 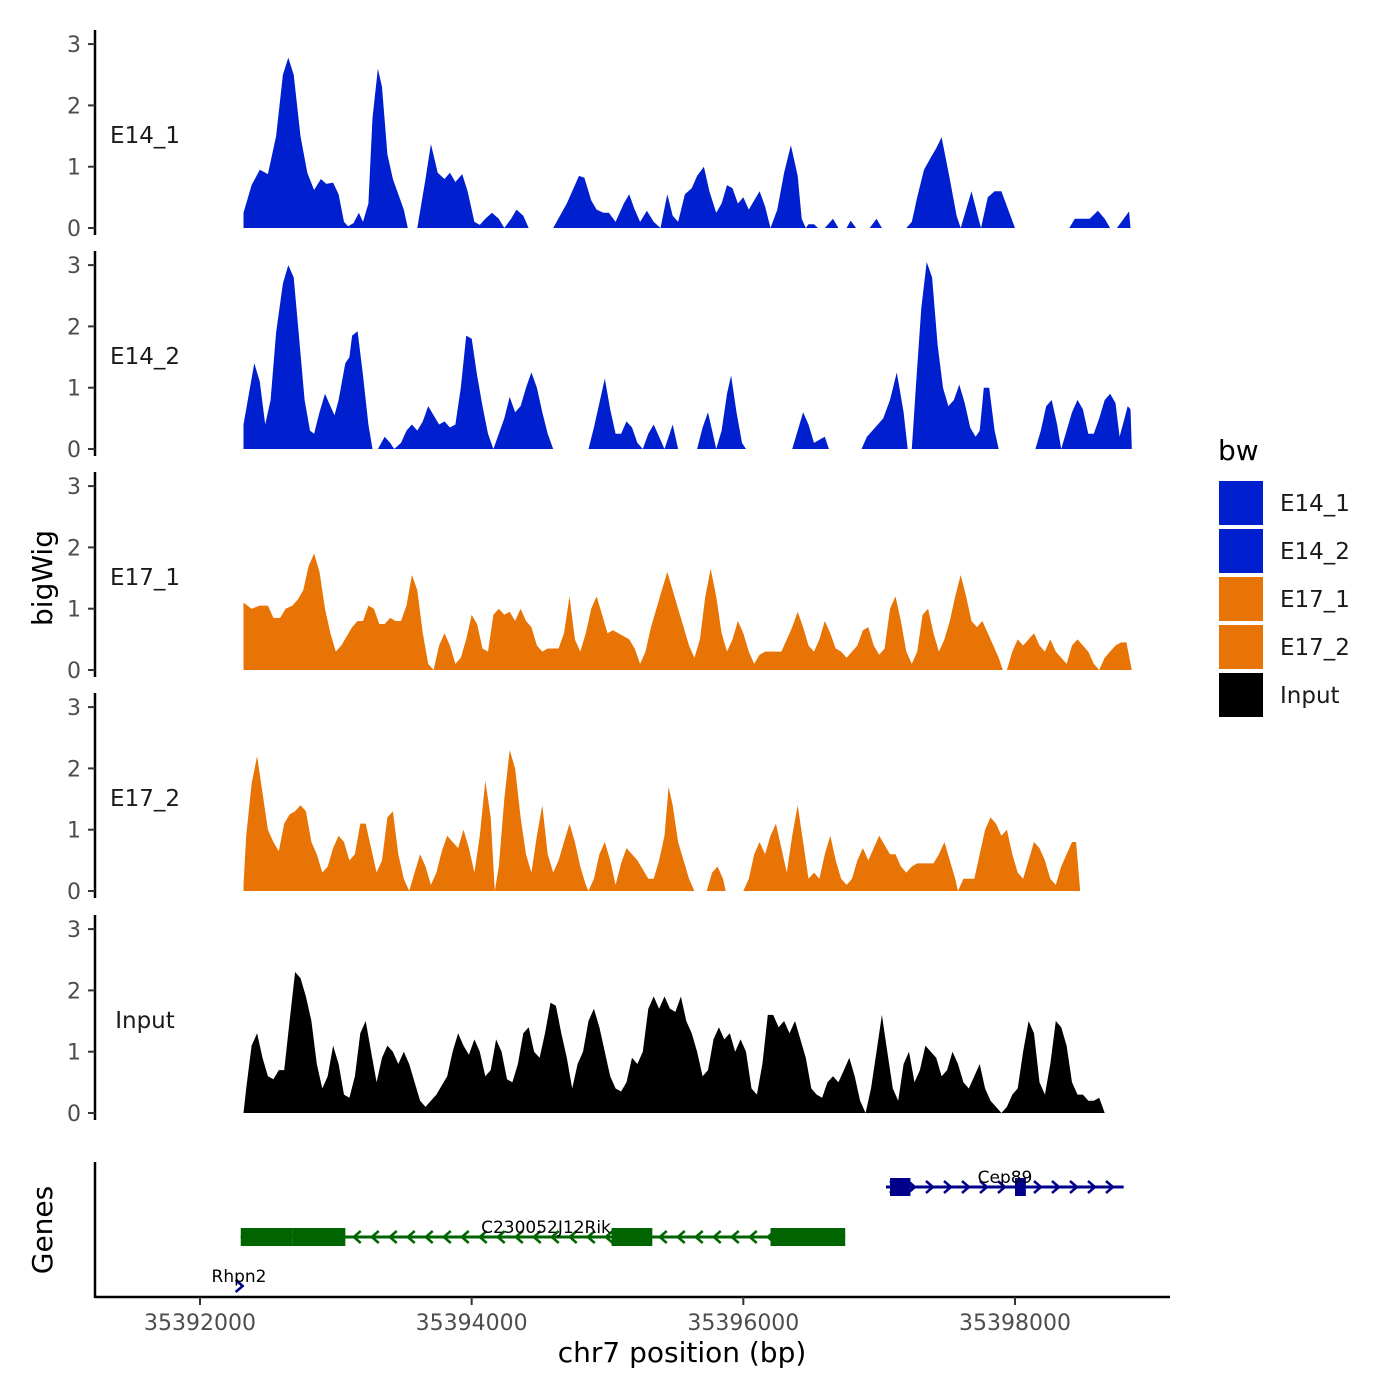 What do you see at coordinates (472, 1323) in the screenshot?
I see `x-tick-label: 35394000` at bounding box center [472, 1323].